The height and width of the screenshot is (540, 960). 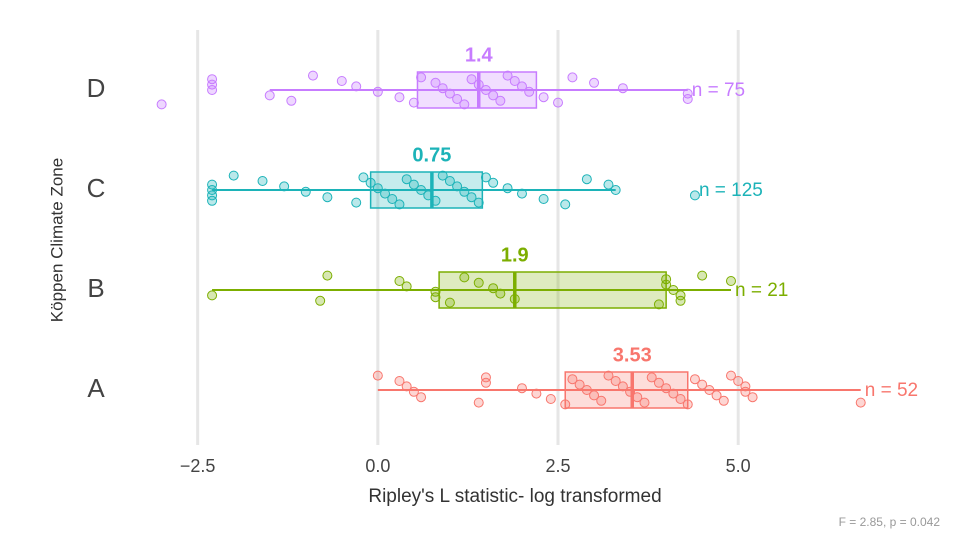 I want to click on n-label: n = 125, so click(x=731, y=190).